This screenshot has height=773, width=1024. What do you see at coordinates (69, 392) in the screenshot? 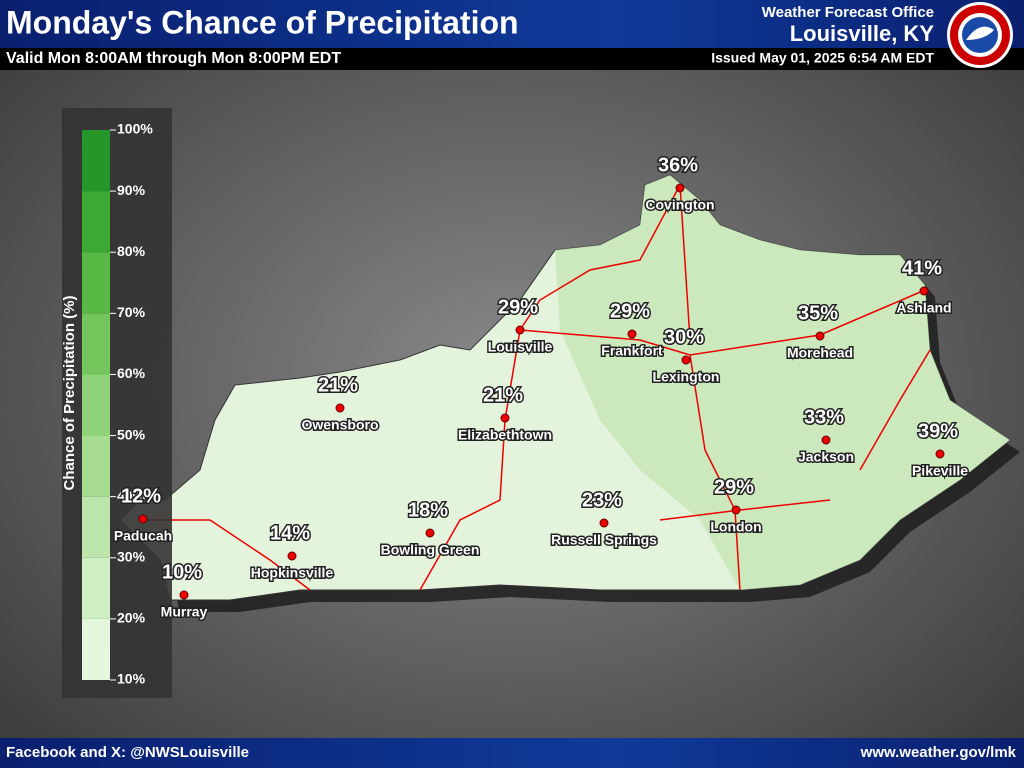
I see `legend-title: Chance of Precipitation (%)` at bounding box center [69, 392].